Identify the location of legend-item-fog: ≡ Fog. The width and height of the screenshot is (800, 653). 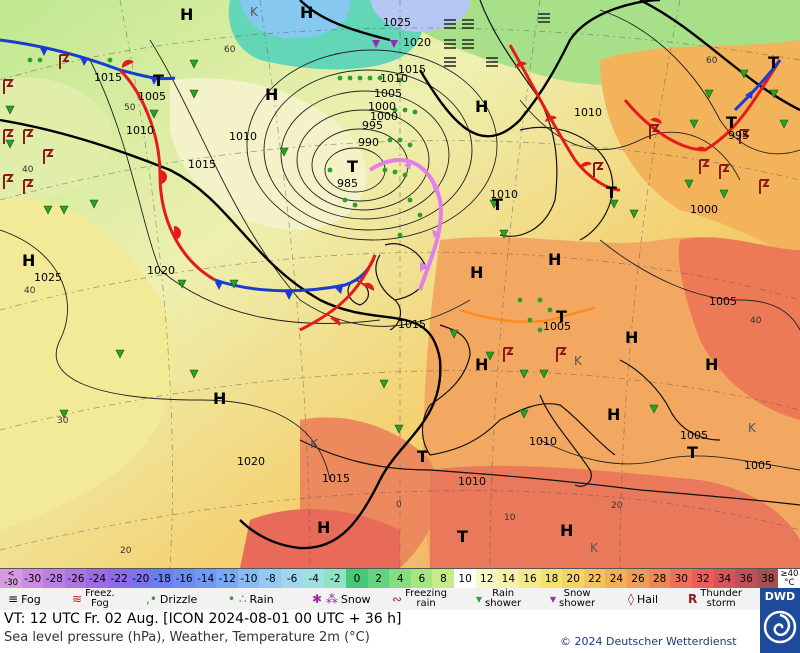
(24, 599).